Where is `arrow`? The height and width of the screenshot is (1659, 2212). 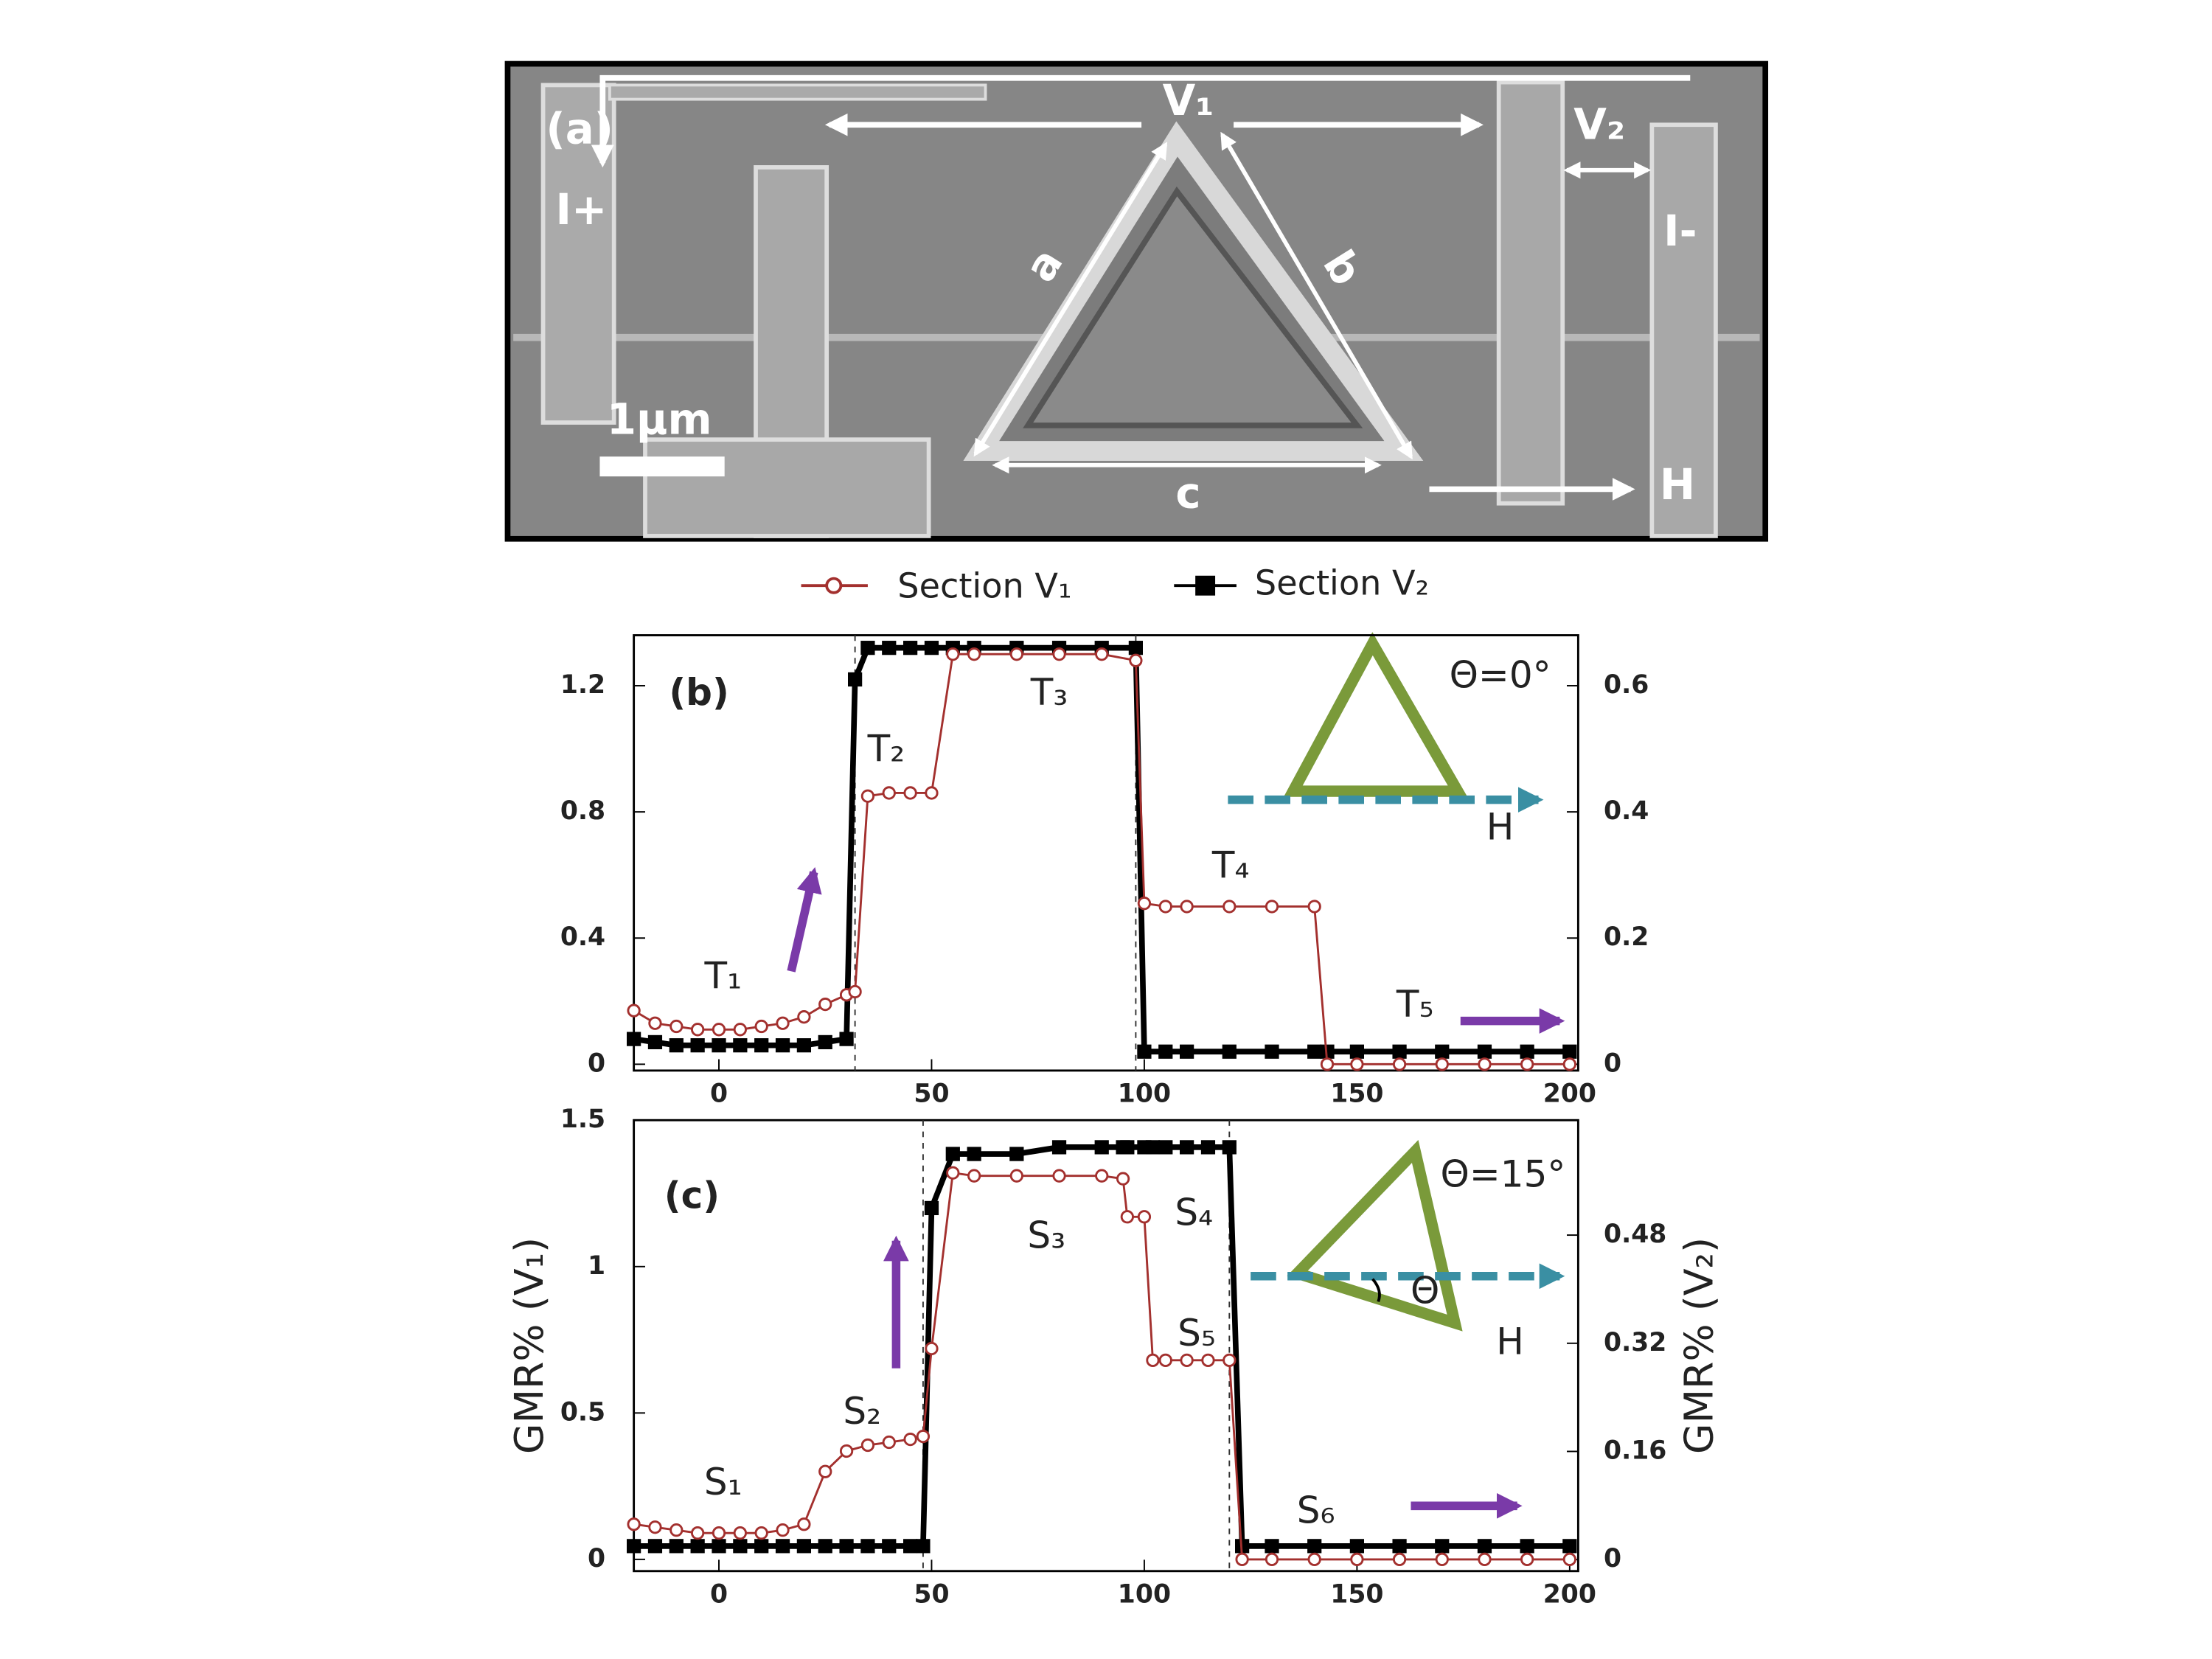
arrow is located at coordinates (1070, 299).